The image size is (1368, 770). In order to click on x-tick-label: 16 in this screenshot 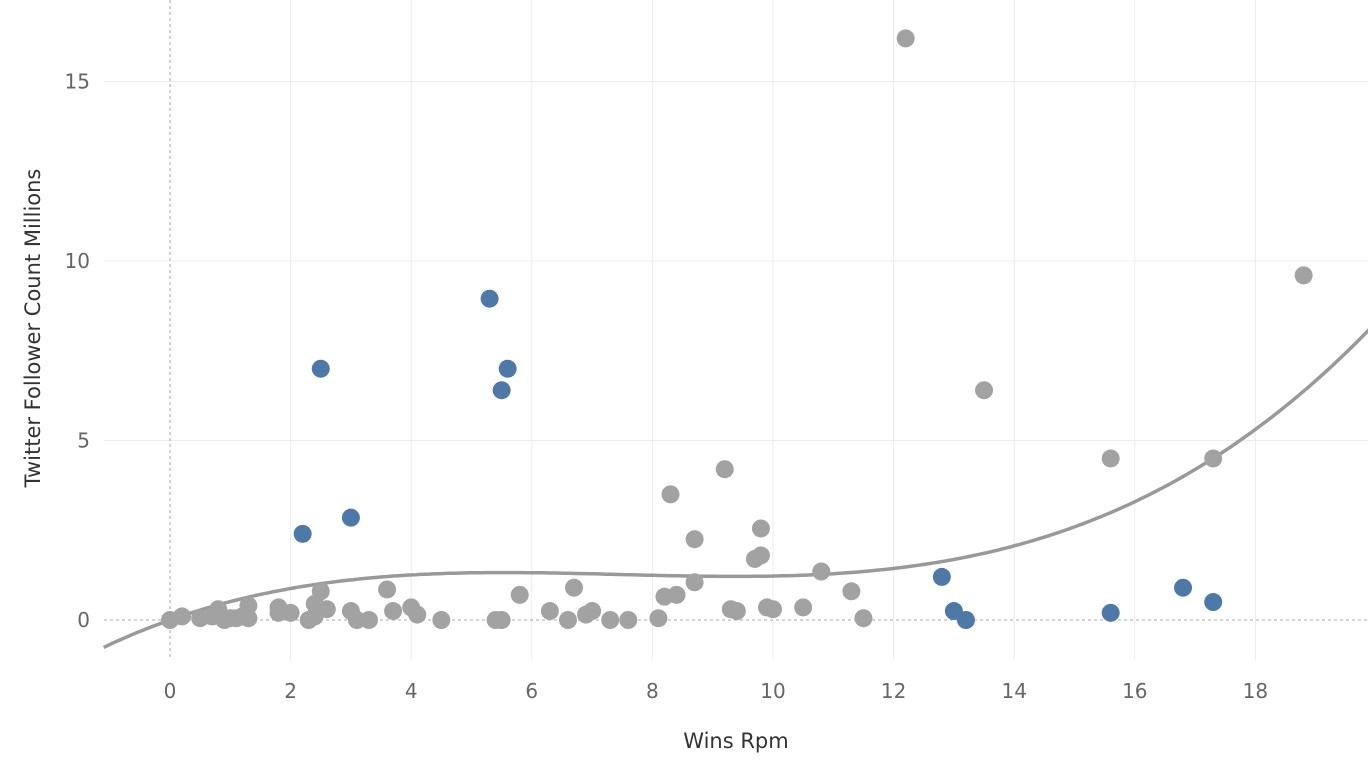, I will do `click(1134, 691)`.